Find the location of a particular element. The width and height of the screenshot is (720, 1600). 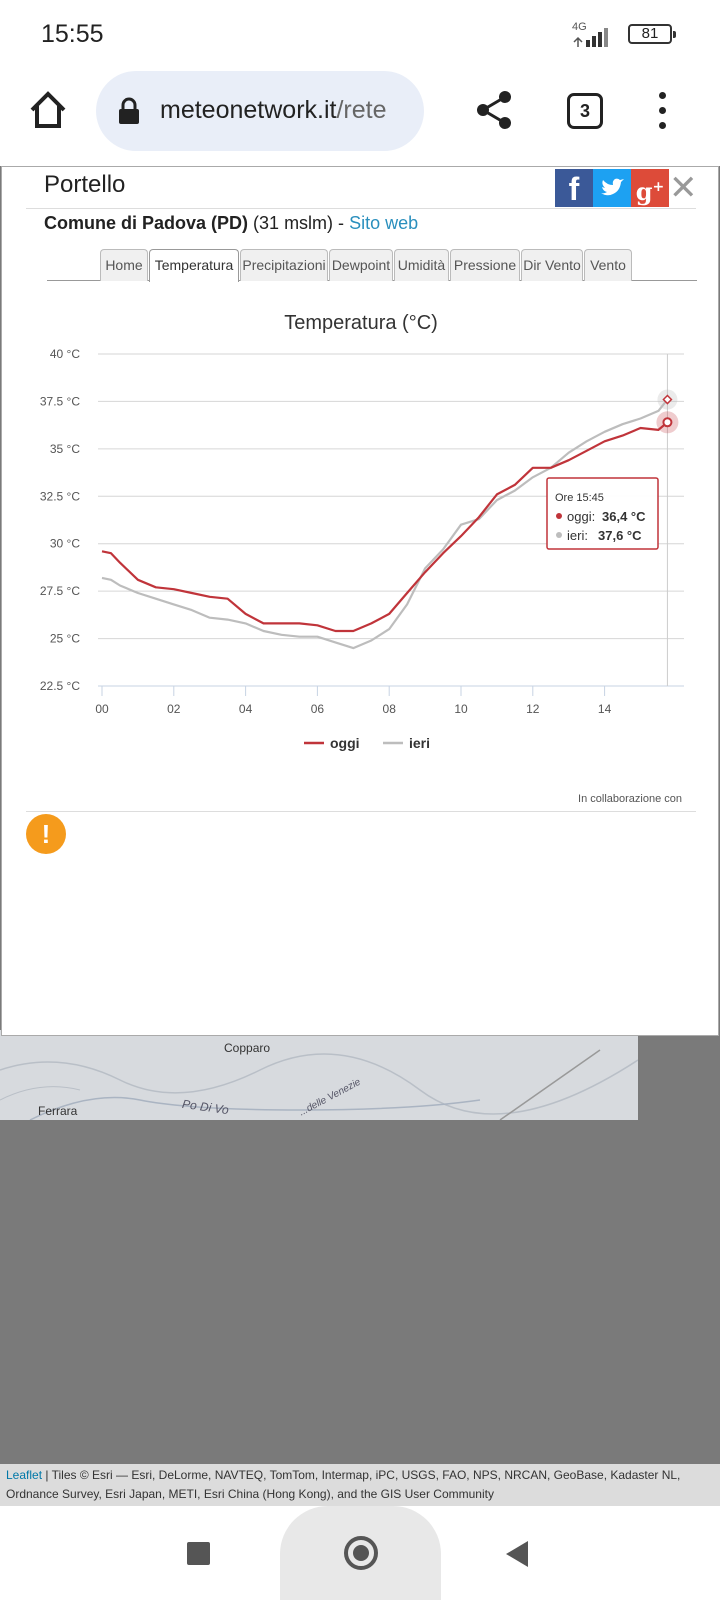

tooltip-box is located at coordinates (602, 513).